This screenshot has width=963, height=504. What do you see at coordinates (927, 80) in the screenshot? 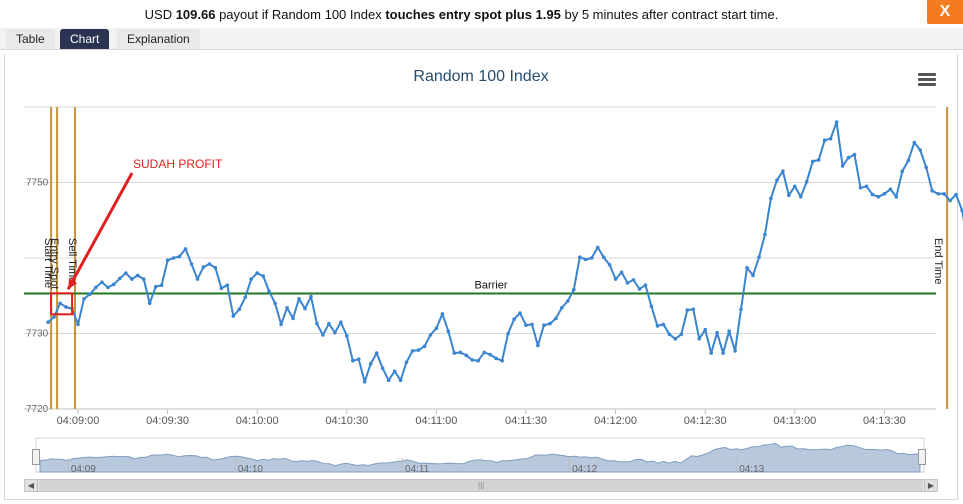
I see `chart-menu-icon` at bounding box center [927, 80].